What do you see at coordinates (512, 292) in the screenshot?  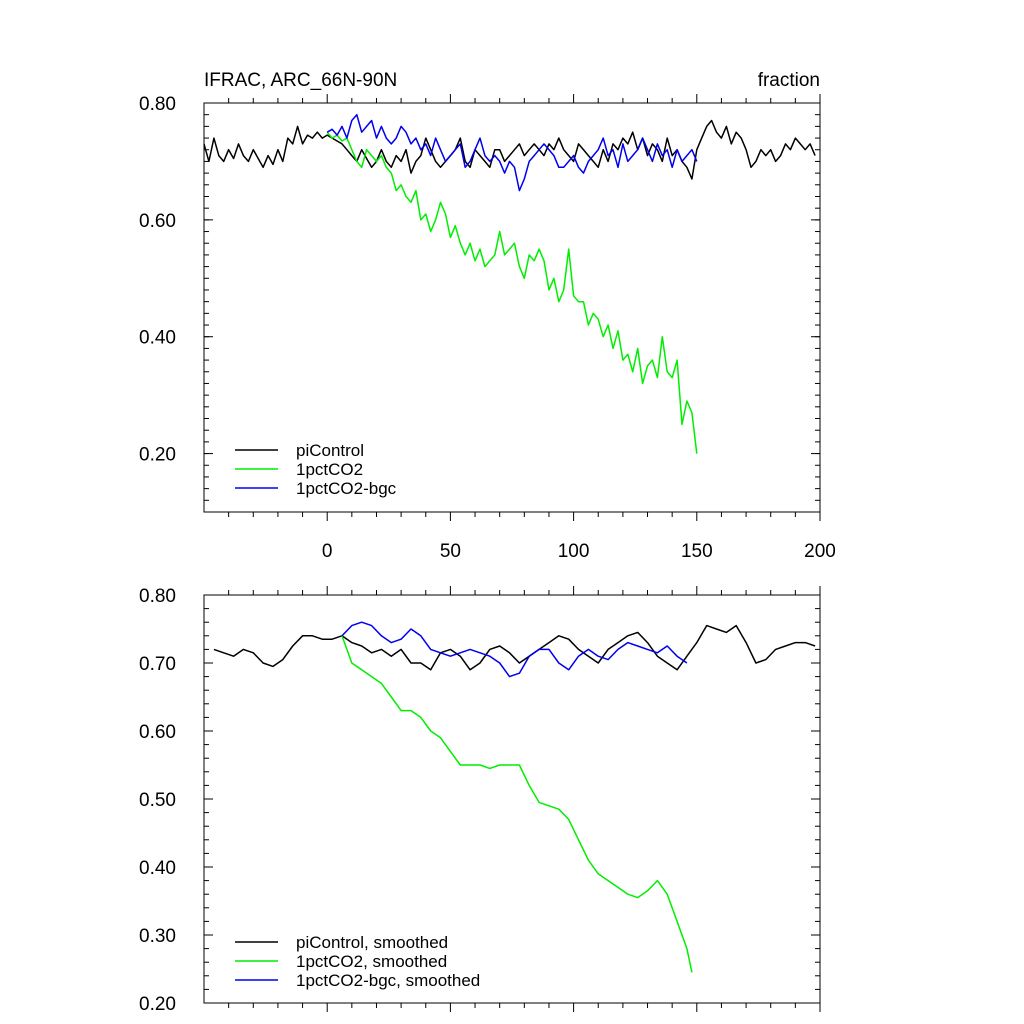 I see `series-line-1pctco2` at bounding box center [512, 292].